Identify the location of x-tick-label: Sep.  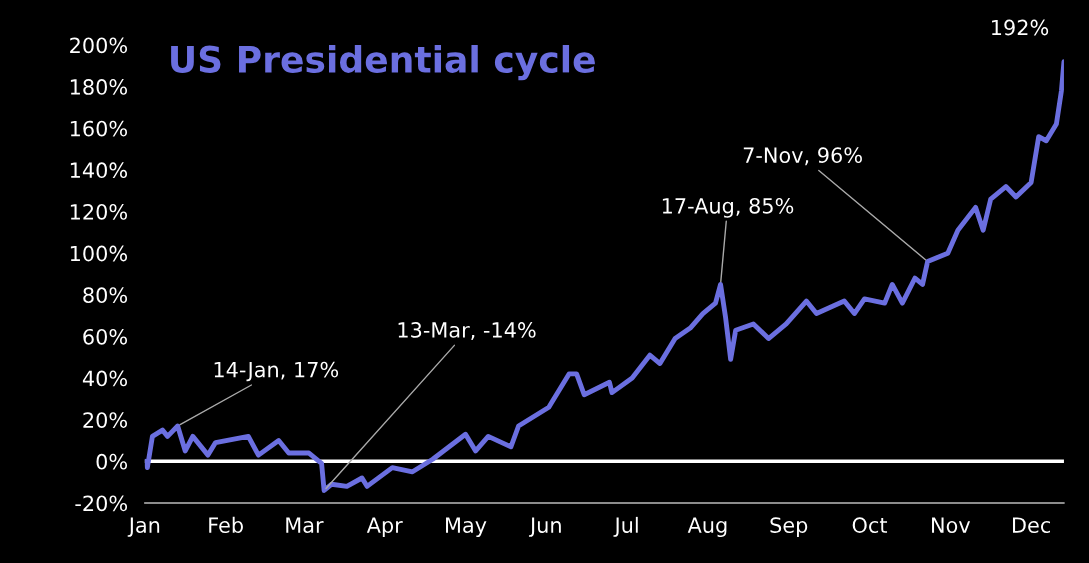
(789, 527).